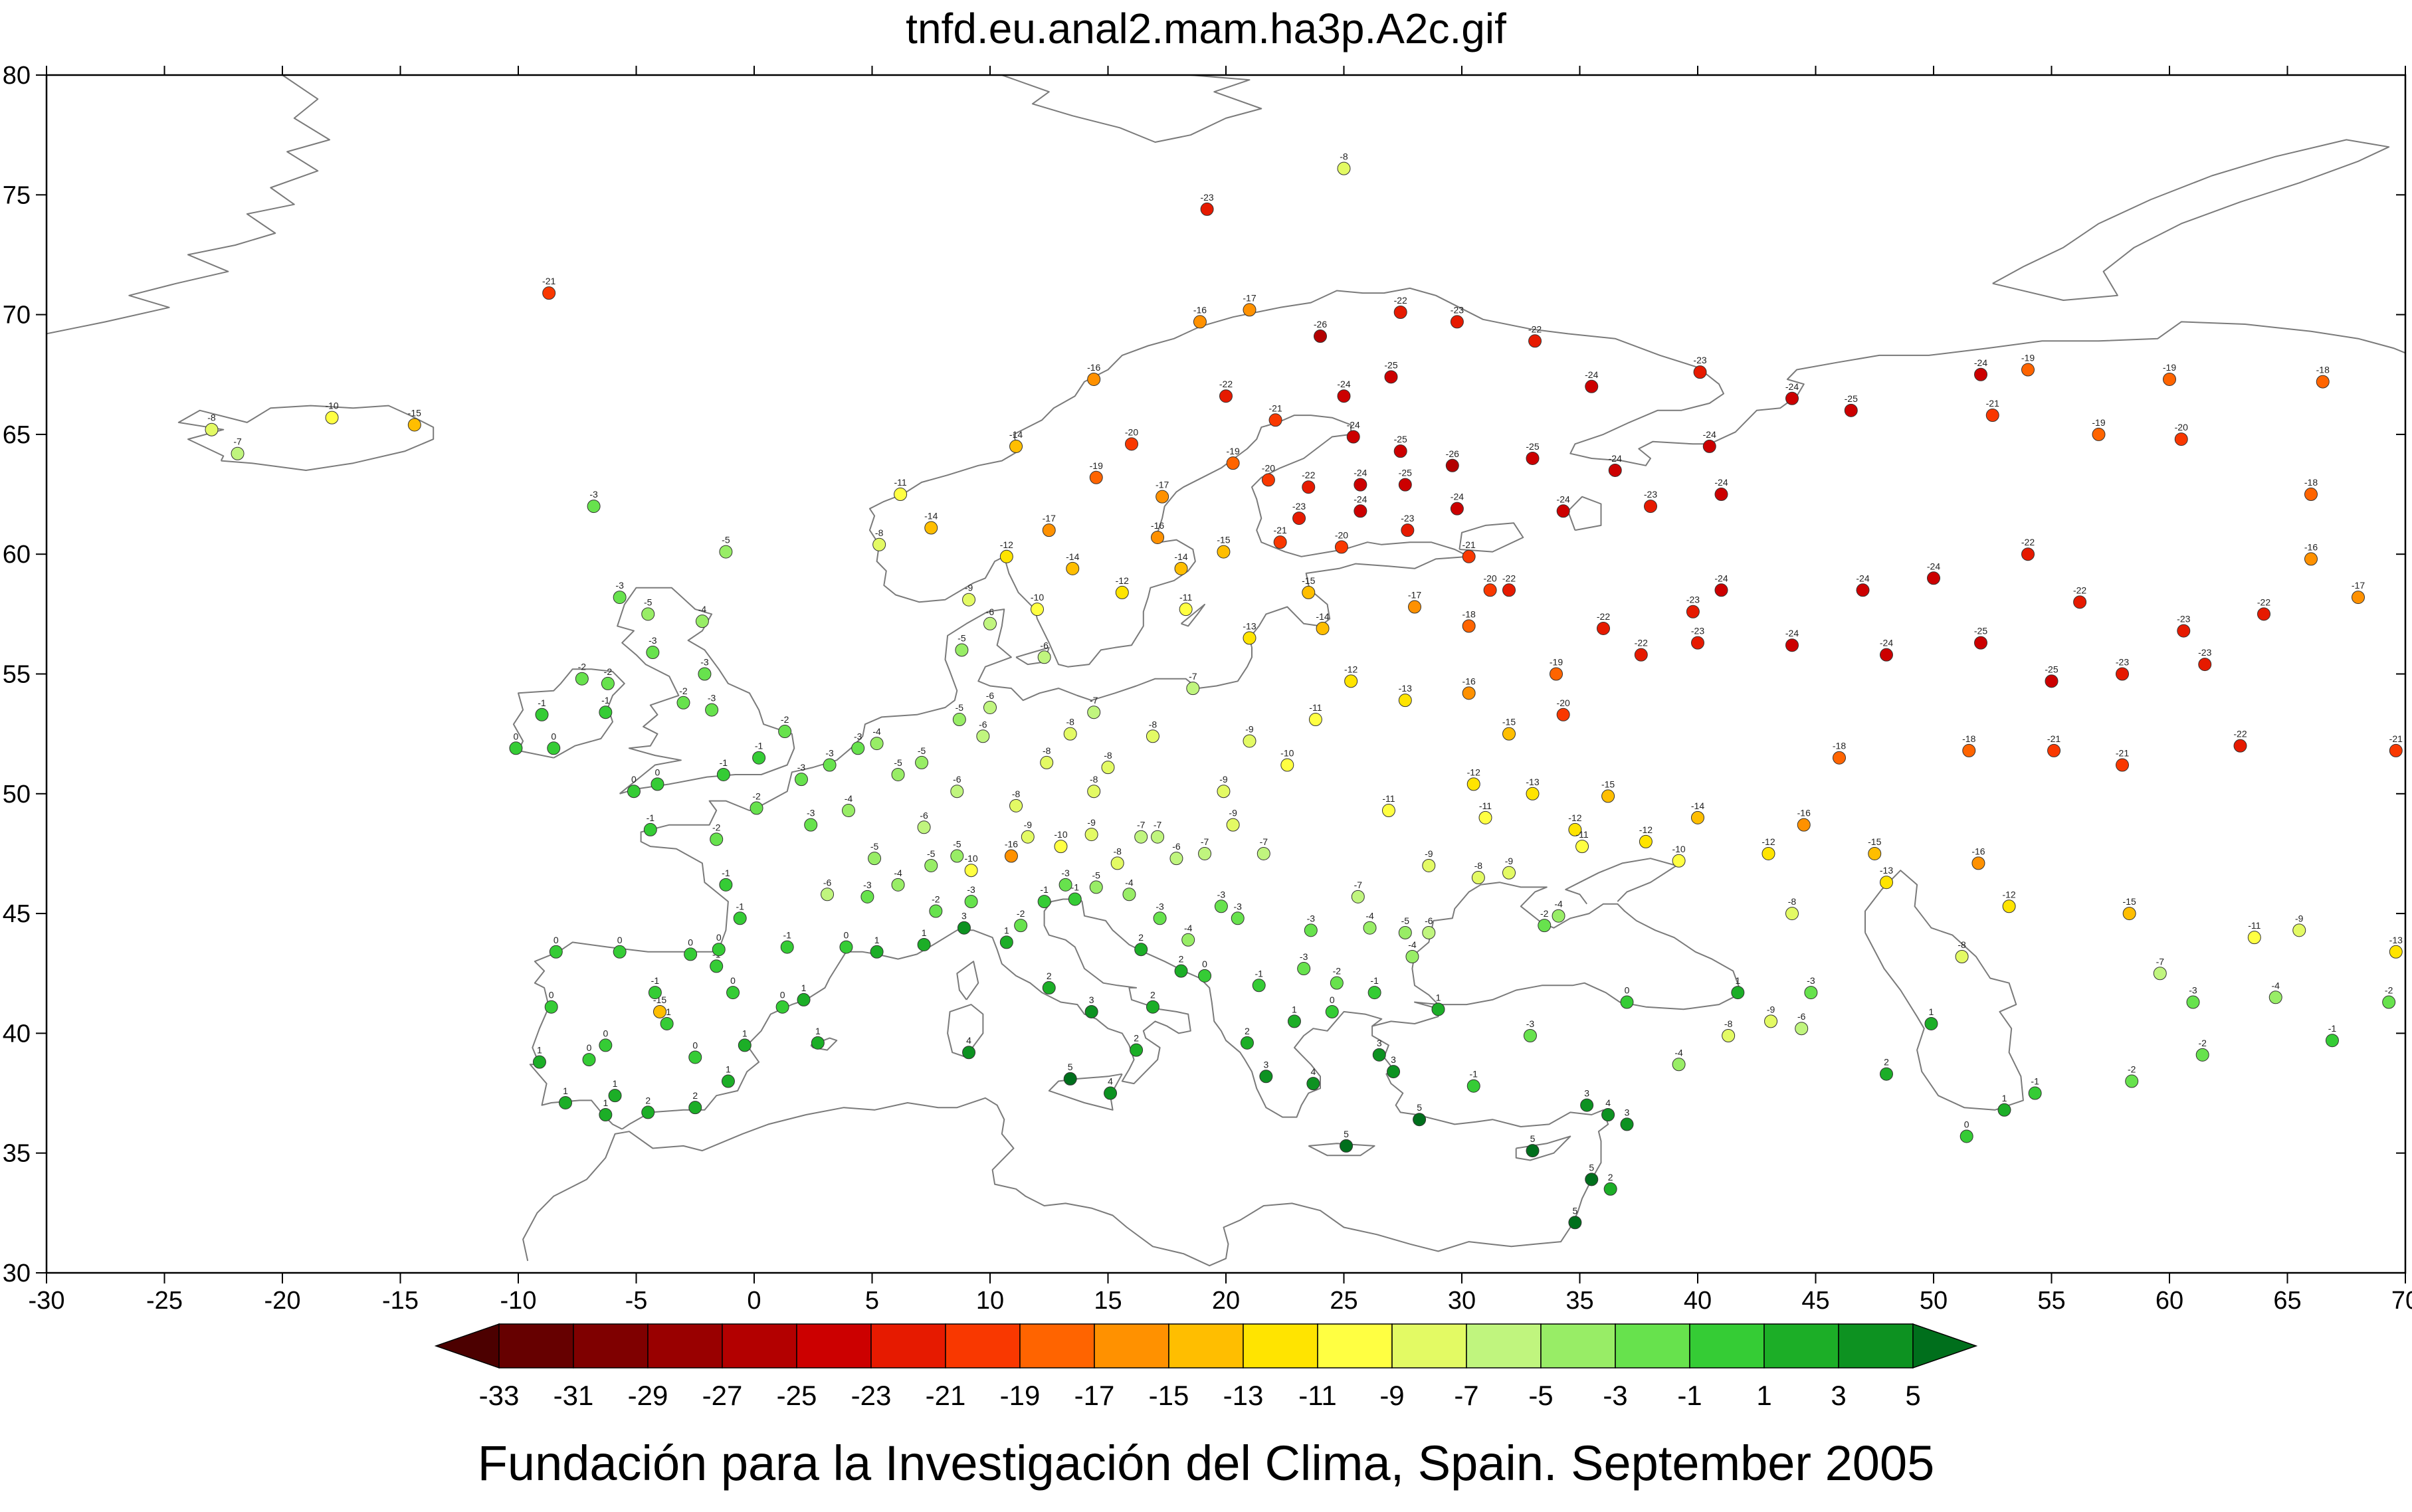 The image size is (2412, 1512). Describe the element at coordinates (2183, 619) in the screenshot. I see `station-value-label: -23` at that location.